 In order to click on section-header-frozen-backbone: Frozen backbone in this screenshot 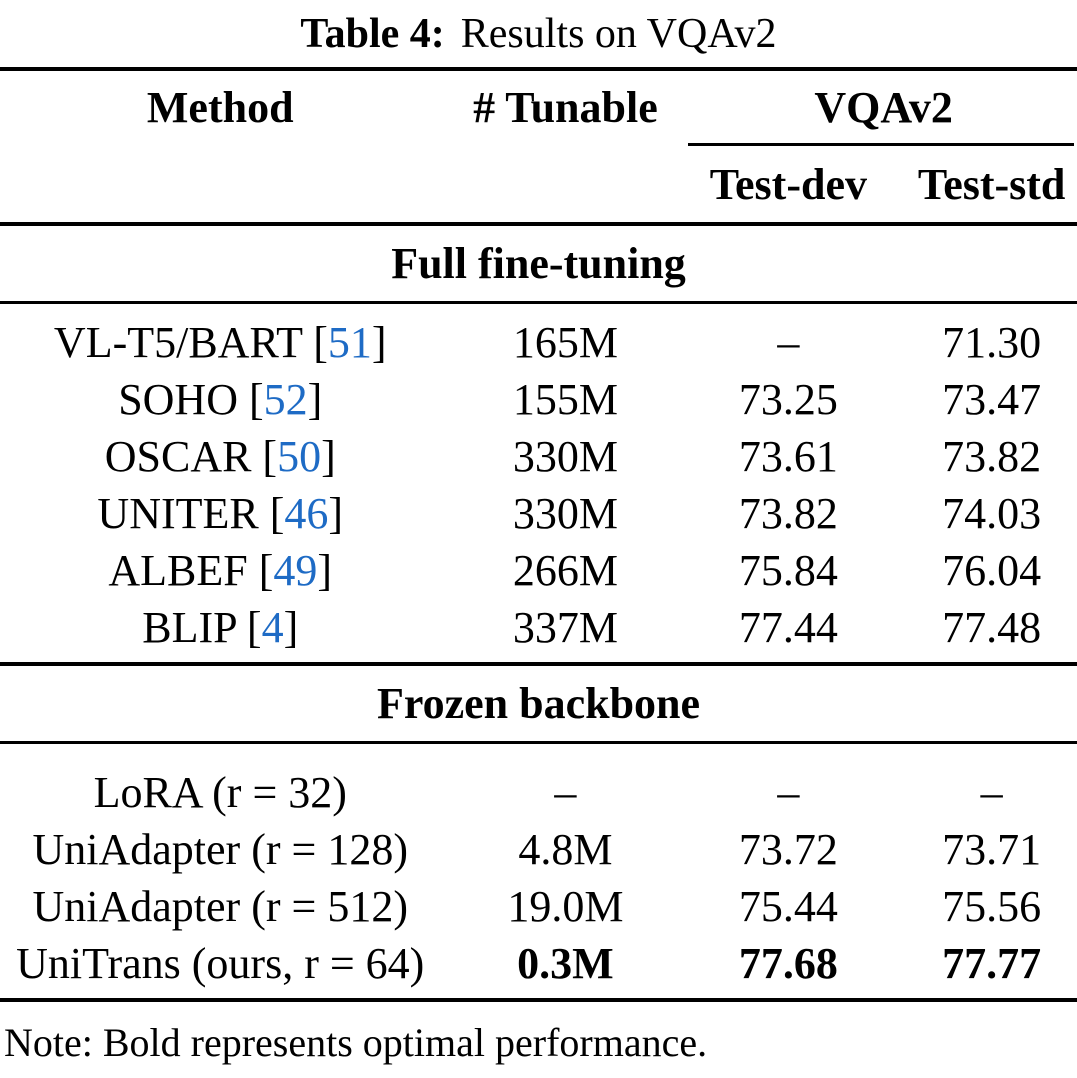, I will do `click(538, 703)`.